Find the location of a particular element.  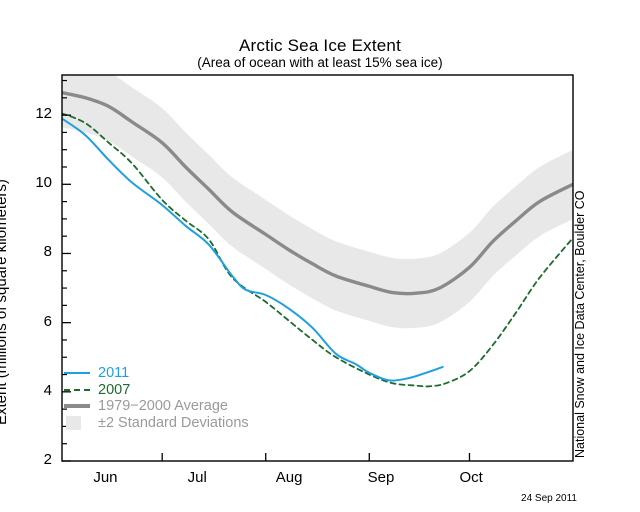

y-axis-label: Extent (millions of square kilometers) is located at coordinates (5, 302).